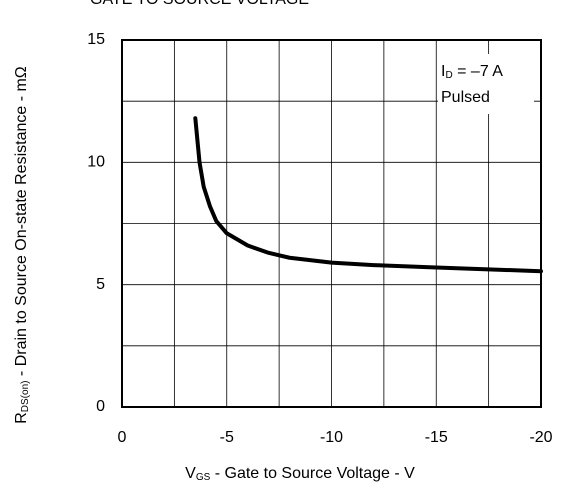 This screenshot has width=562, height=491. Describe the element at coordinates (21, 418) in the screenshot. I see `y-label-symbol: R` at that location.